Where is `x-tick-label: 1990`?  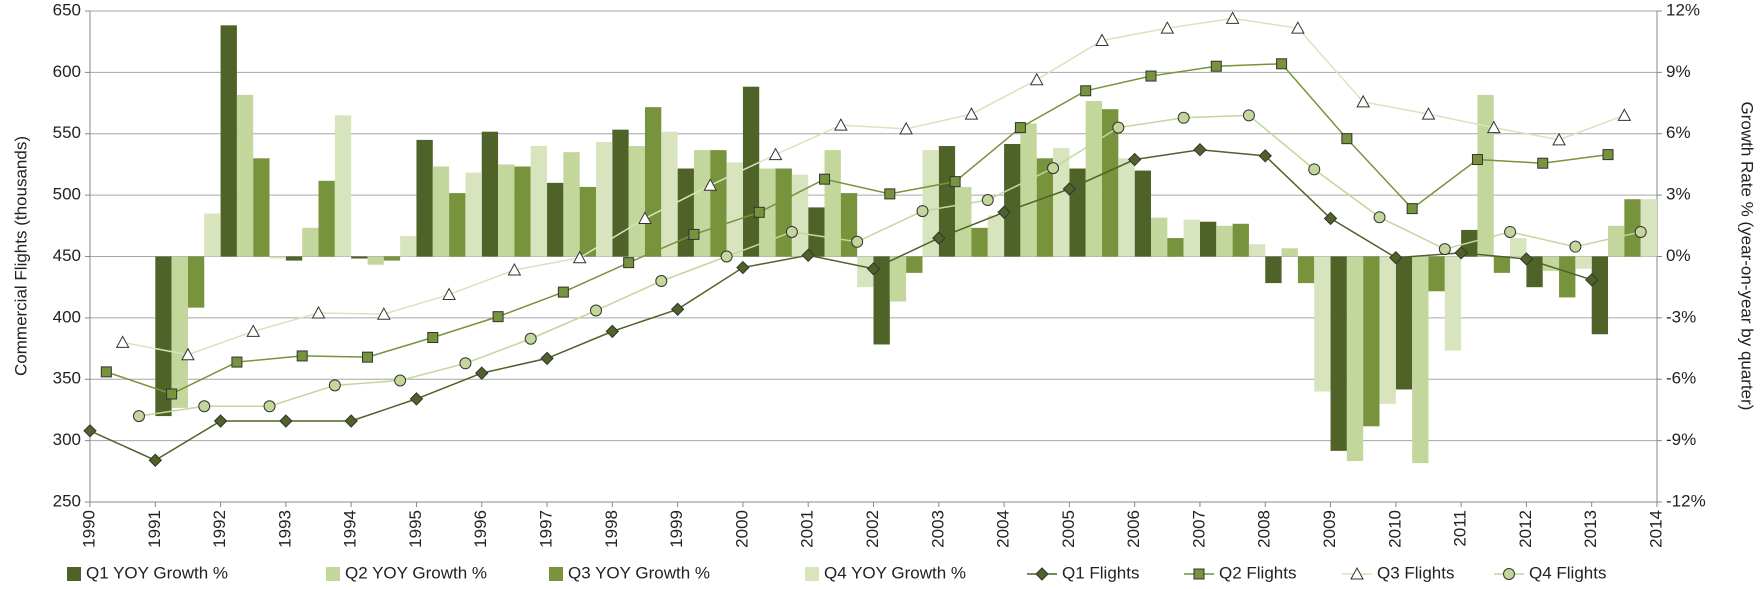 x-tick-label: 1990 is located at coordinates (88, 529).